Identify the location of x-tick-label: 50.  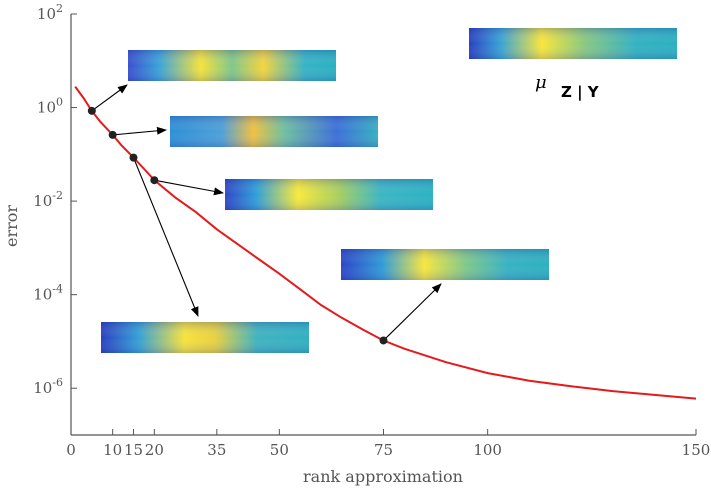
(279, 450).